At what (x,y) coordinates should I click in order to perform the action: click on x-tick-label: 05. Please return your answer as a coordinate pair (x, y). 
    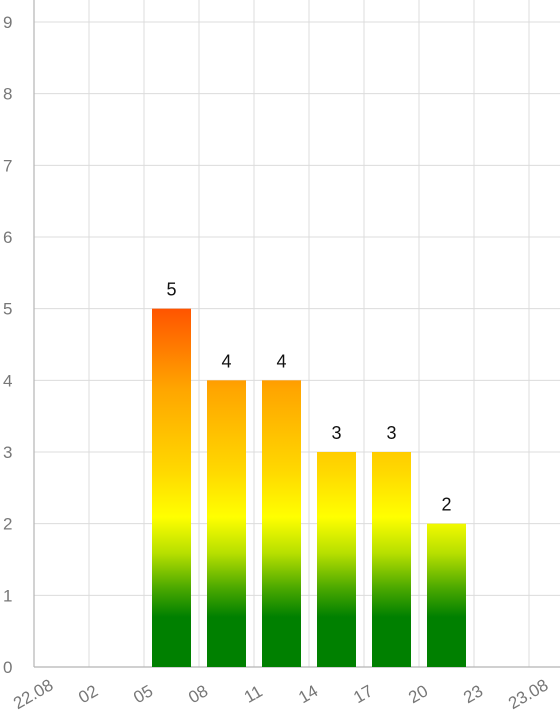
    Looking at the image, I should click on (143, 694).